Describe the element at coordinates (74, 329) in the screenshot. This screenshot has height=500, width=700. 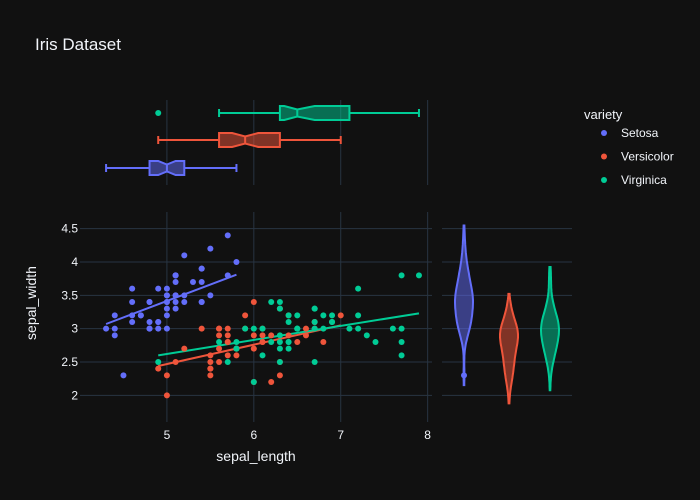
I see `y-tick-label: 3` at that location.